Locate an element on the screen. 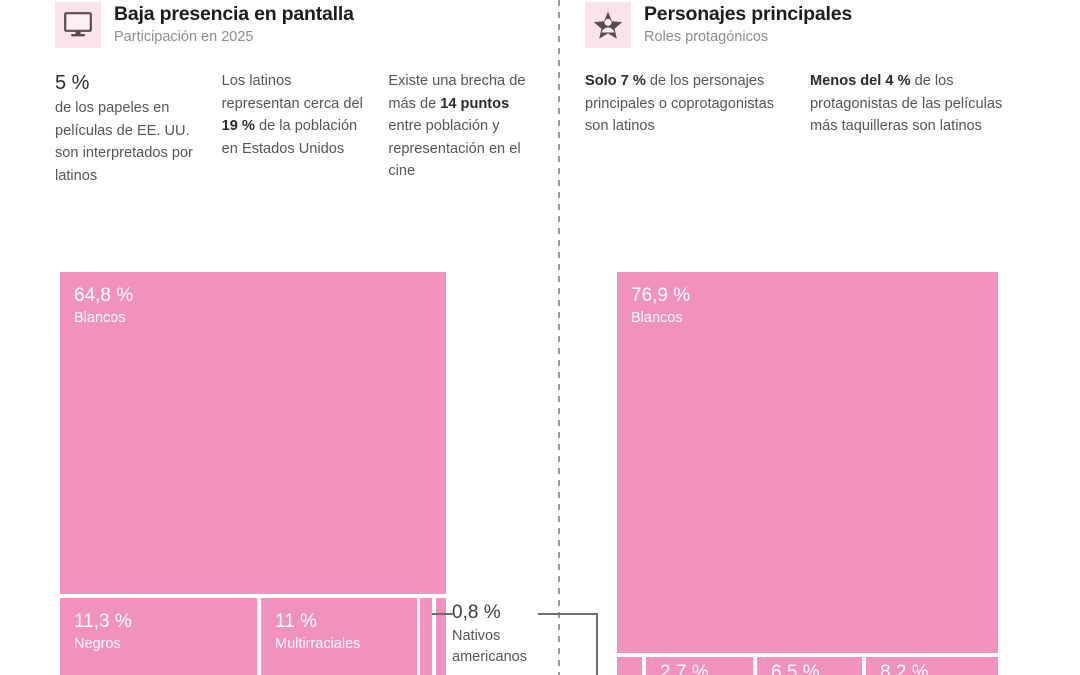  treemap-left-blancos-label: Blancos is located at coordinates (100, 318).